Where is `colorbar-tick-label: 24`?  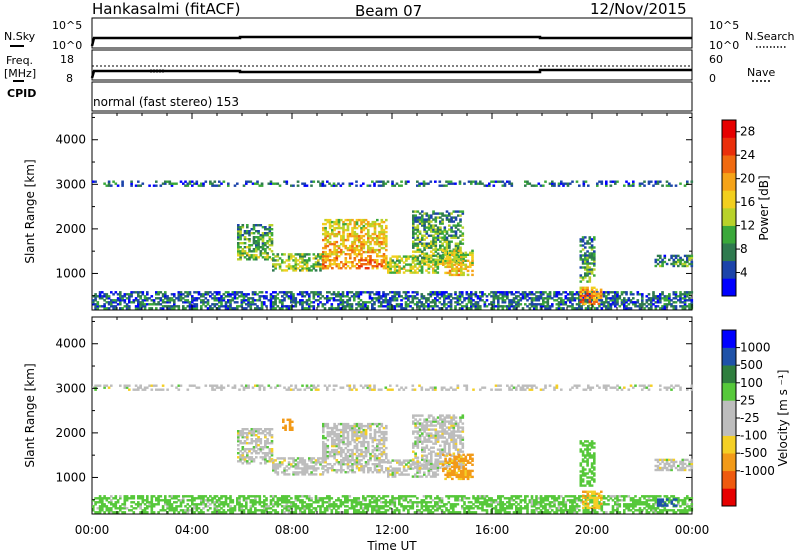
colorbar-tick-label: 24 is located at coordinates (747, 155).